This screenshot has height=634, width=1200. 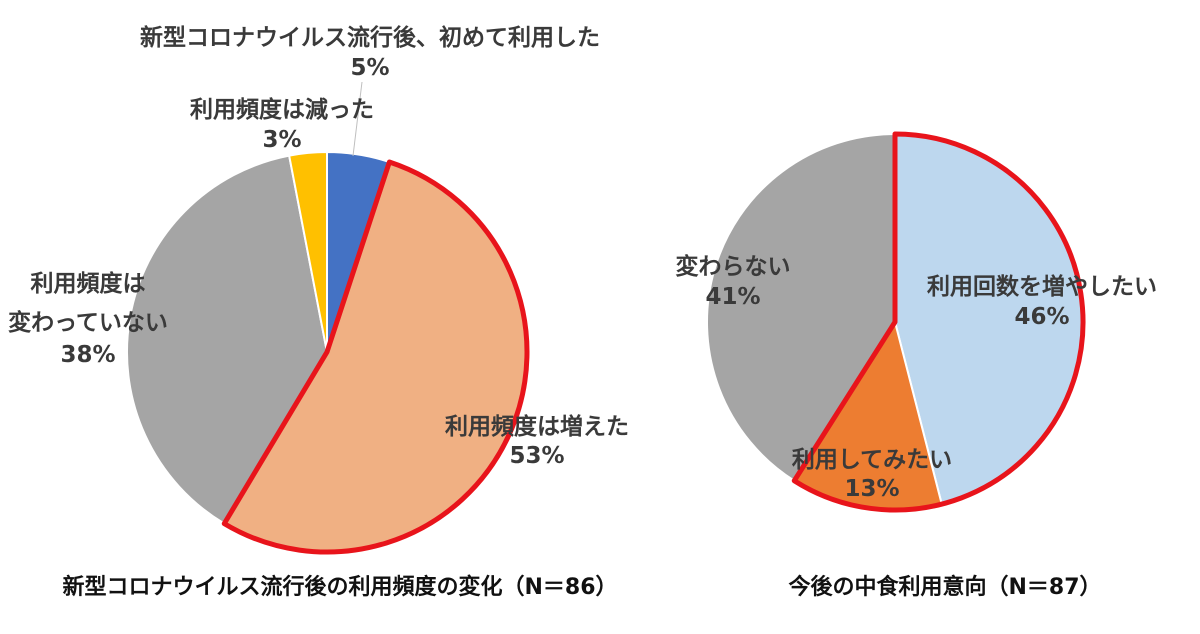 What do you see at coordinates (938, 322) in the screenshot?
I see `pie2-highlight-outline` at bounding box center [938, 322].